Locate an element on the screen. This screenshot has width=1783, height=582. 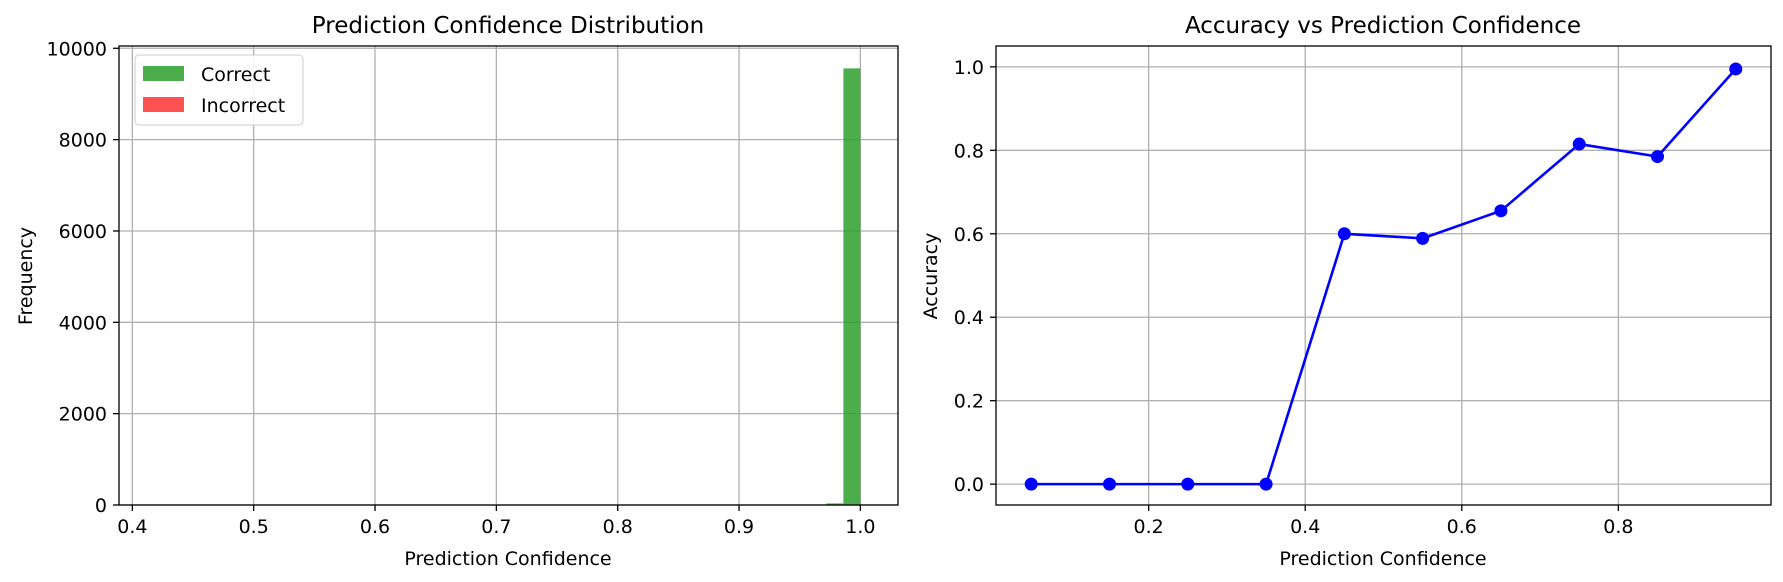
right-y-tick-label: 0.8 is located at coordinates (969, 151).